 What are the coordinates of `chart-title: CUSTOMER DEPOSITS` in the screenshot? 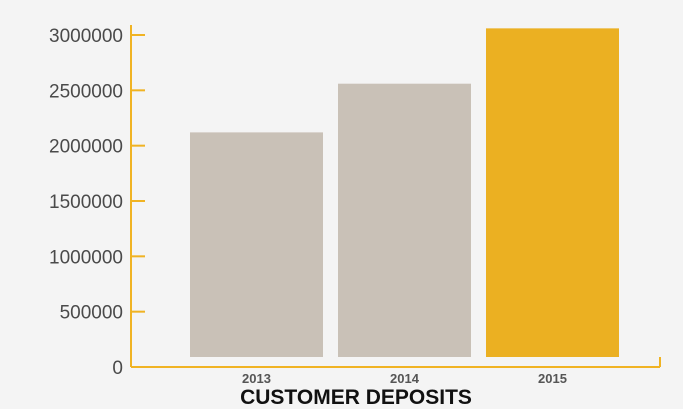 It's located at (356, 397).